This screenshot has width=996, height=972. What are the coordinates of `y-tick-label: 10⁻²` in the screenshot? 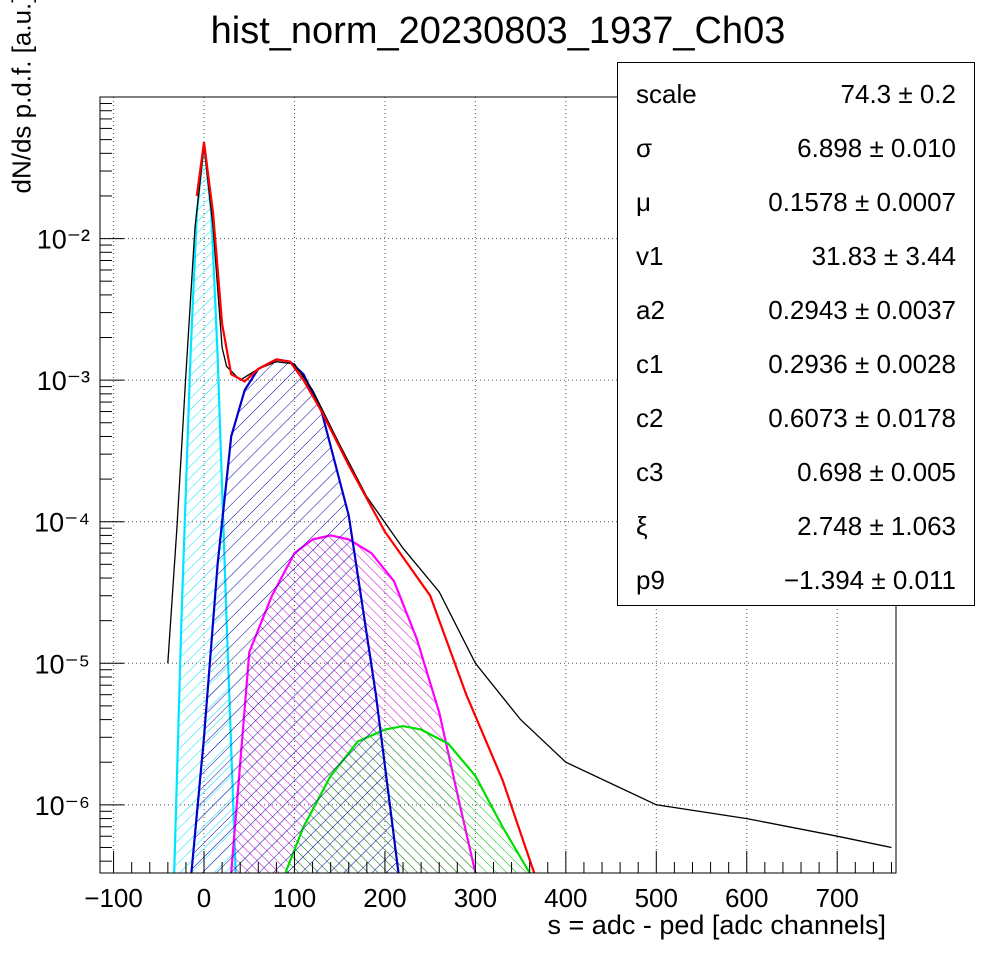 It's located at (63, 240).